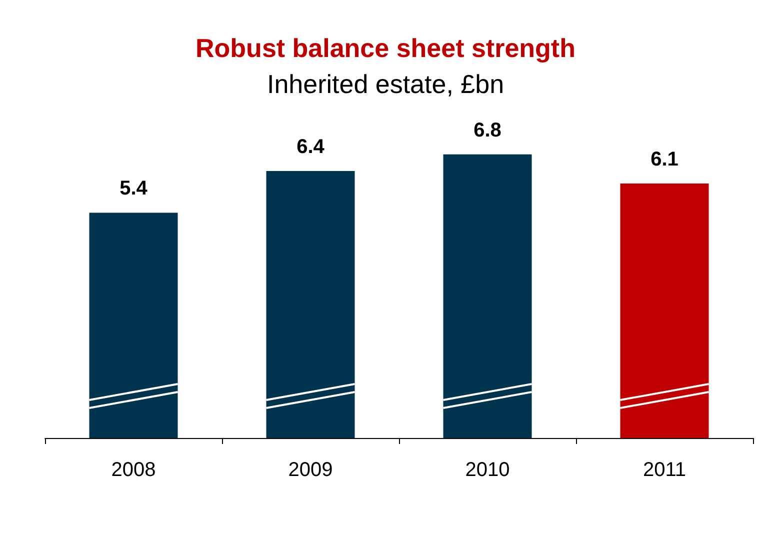  What do you see at coordinates (134, 189) in the screenshot?
I see `data-label: 5.4` at bounding box center [134, 189].